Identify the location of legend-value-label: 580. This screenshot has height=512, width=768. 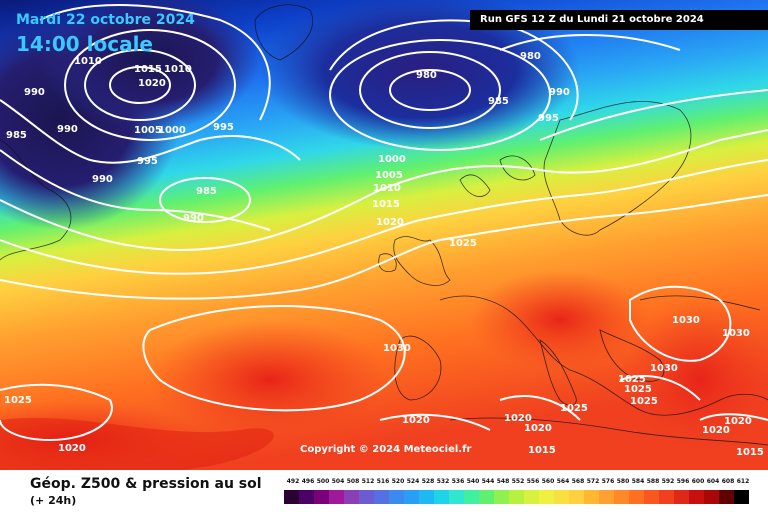
(623, 481).